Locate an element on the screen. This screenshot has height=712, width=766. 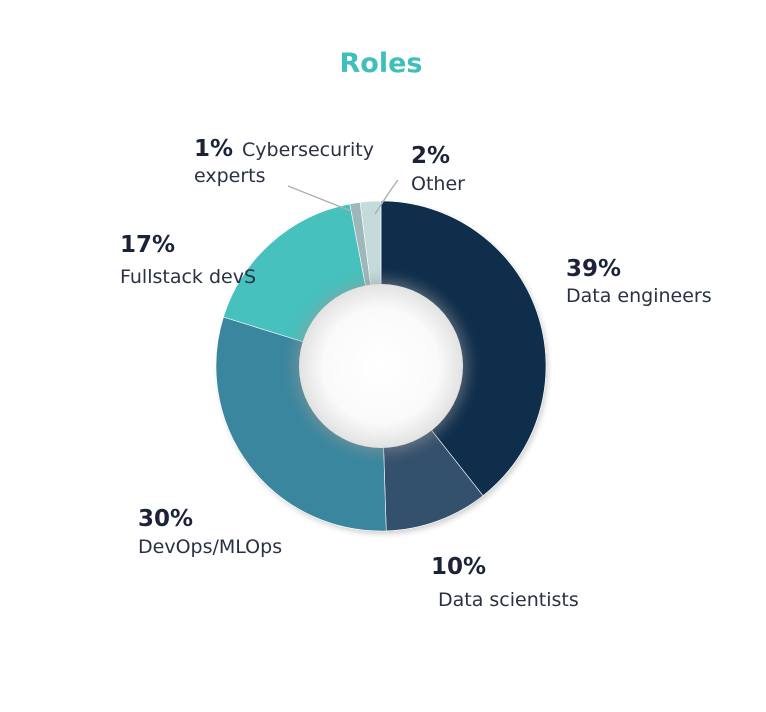
slice-label-fullstack-devs: Fullstack devS is located at coordinates (188, 277).